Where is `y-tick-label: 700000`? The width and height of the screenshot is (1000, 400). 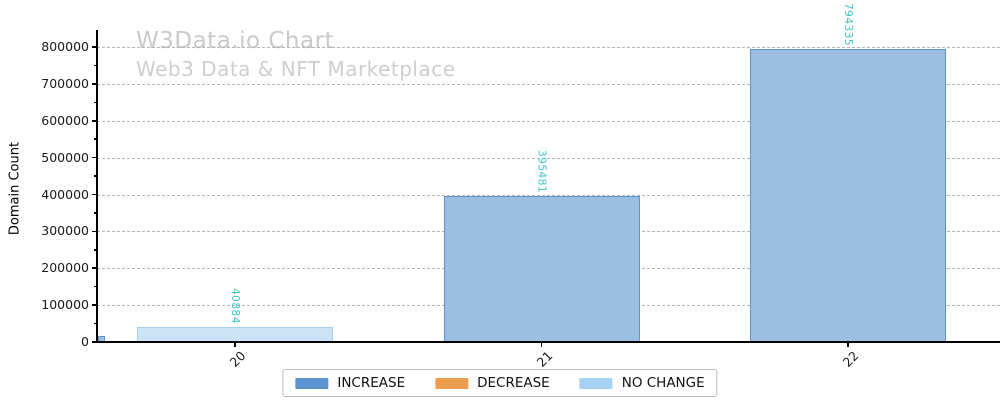
y-tick-label: 700000 is located at coordinates (65, 83).